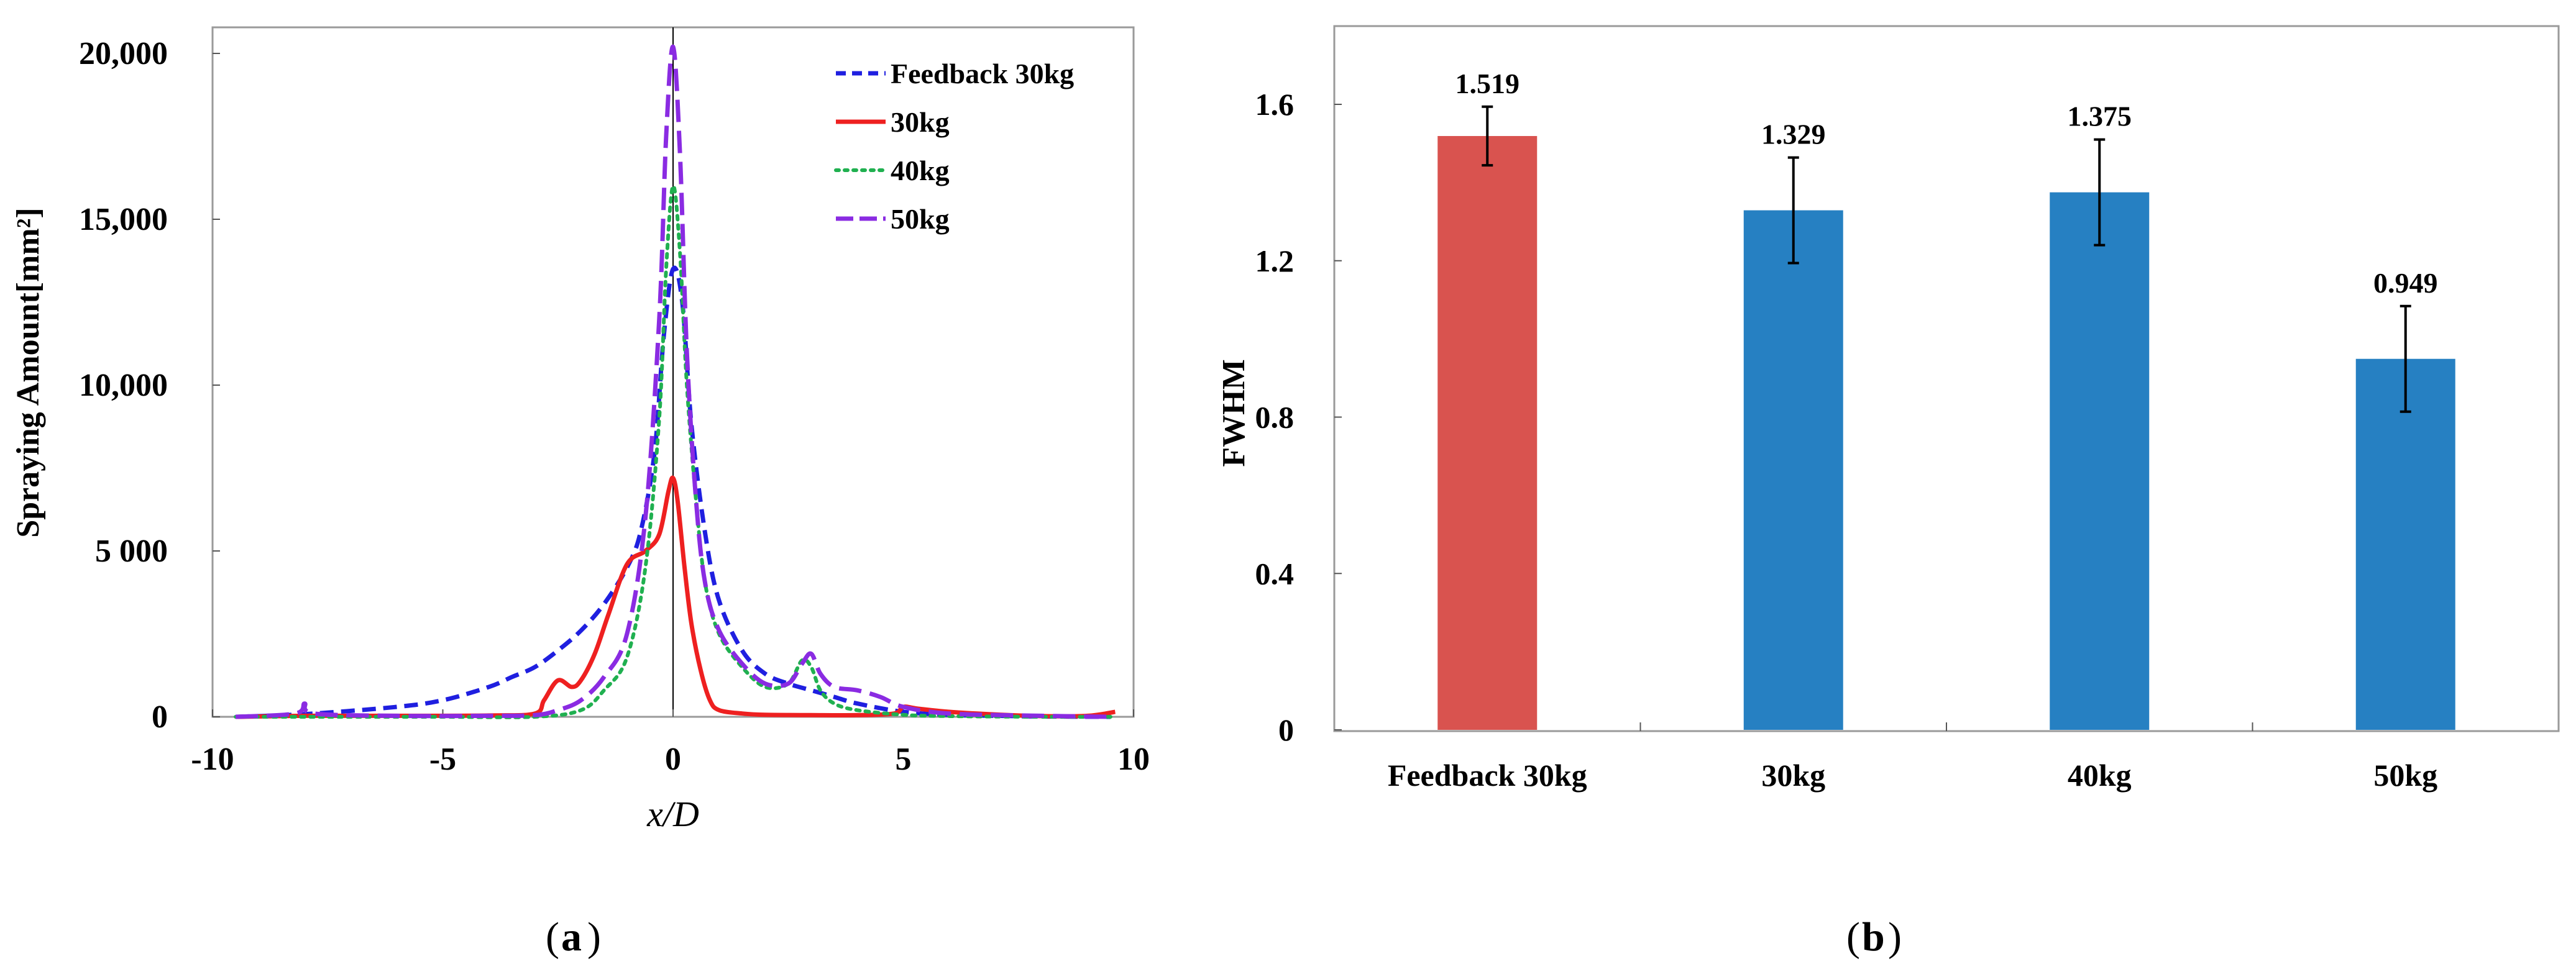  Describe the element at coordinates (2405, 283) in the screenshot. I see `bar-value-label: 0.949` at that location.